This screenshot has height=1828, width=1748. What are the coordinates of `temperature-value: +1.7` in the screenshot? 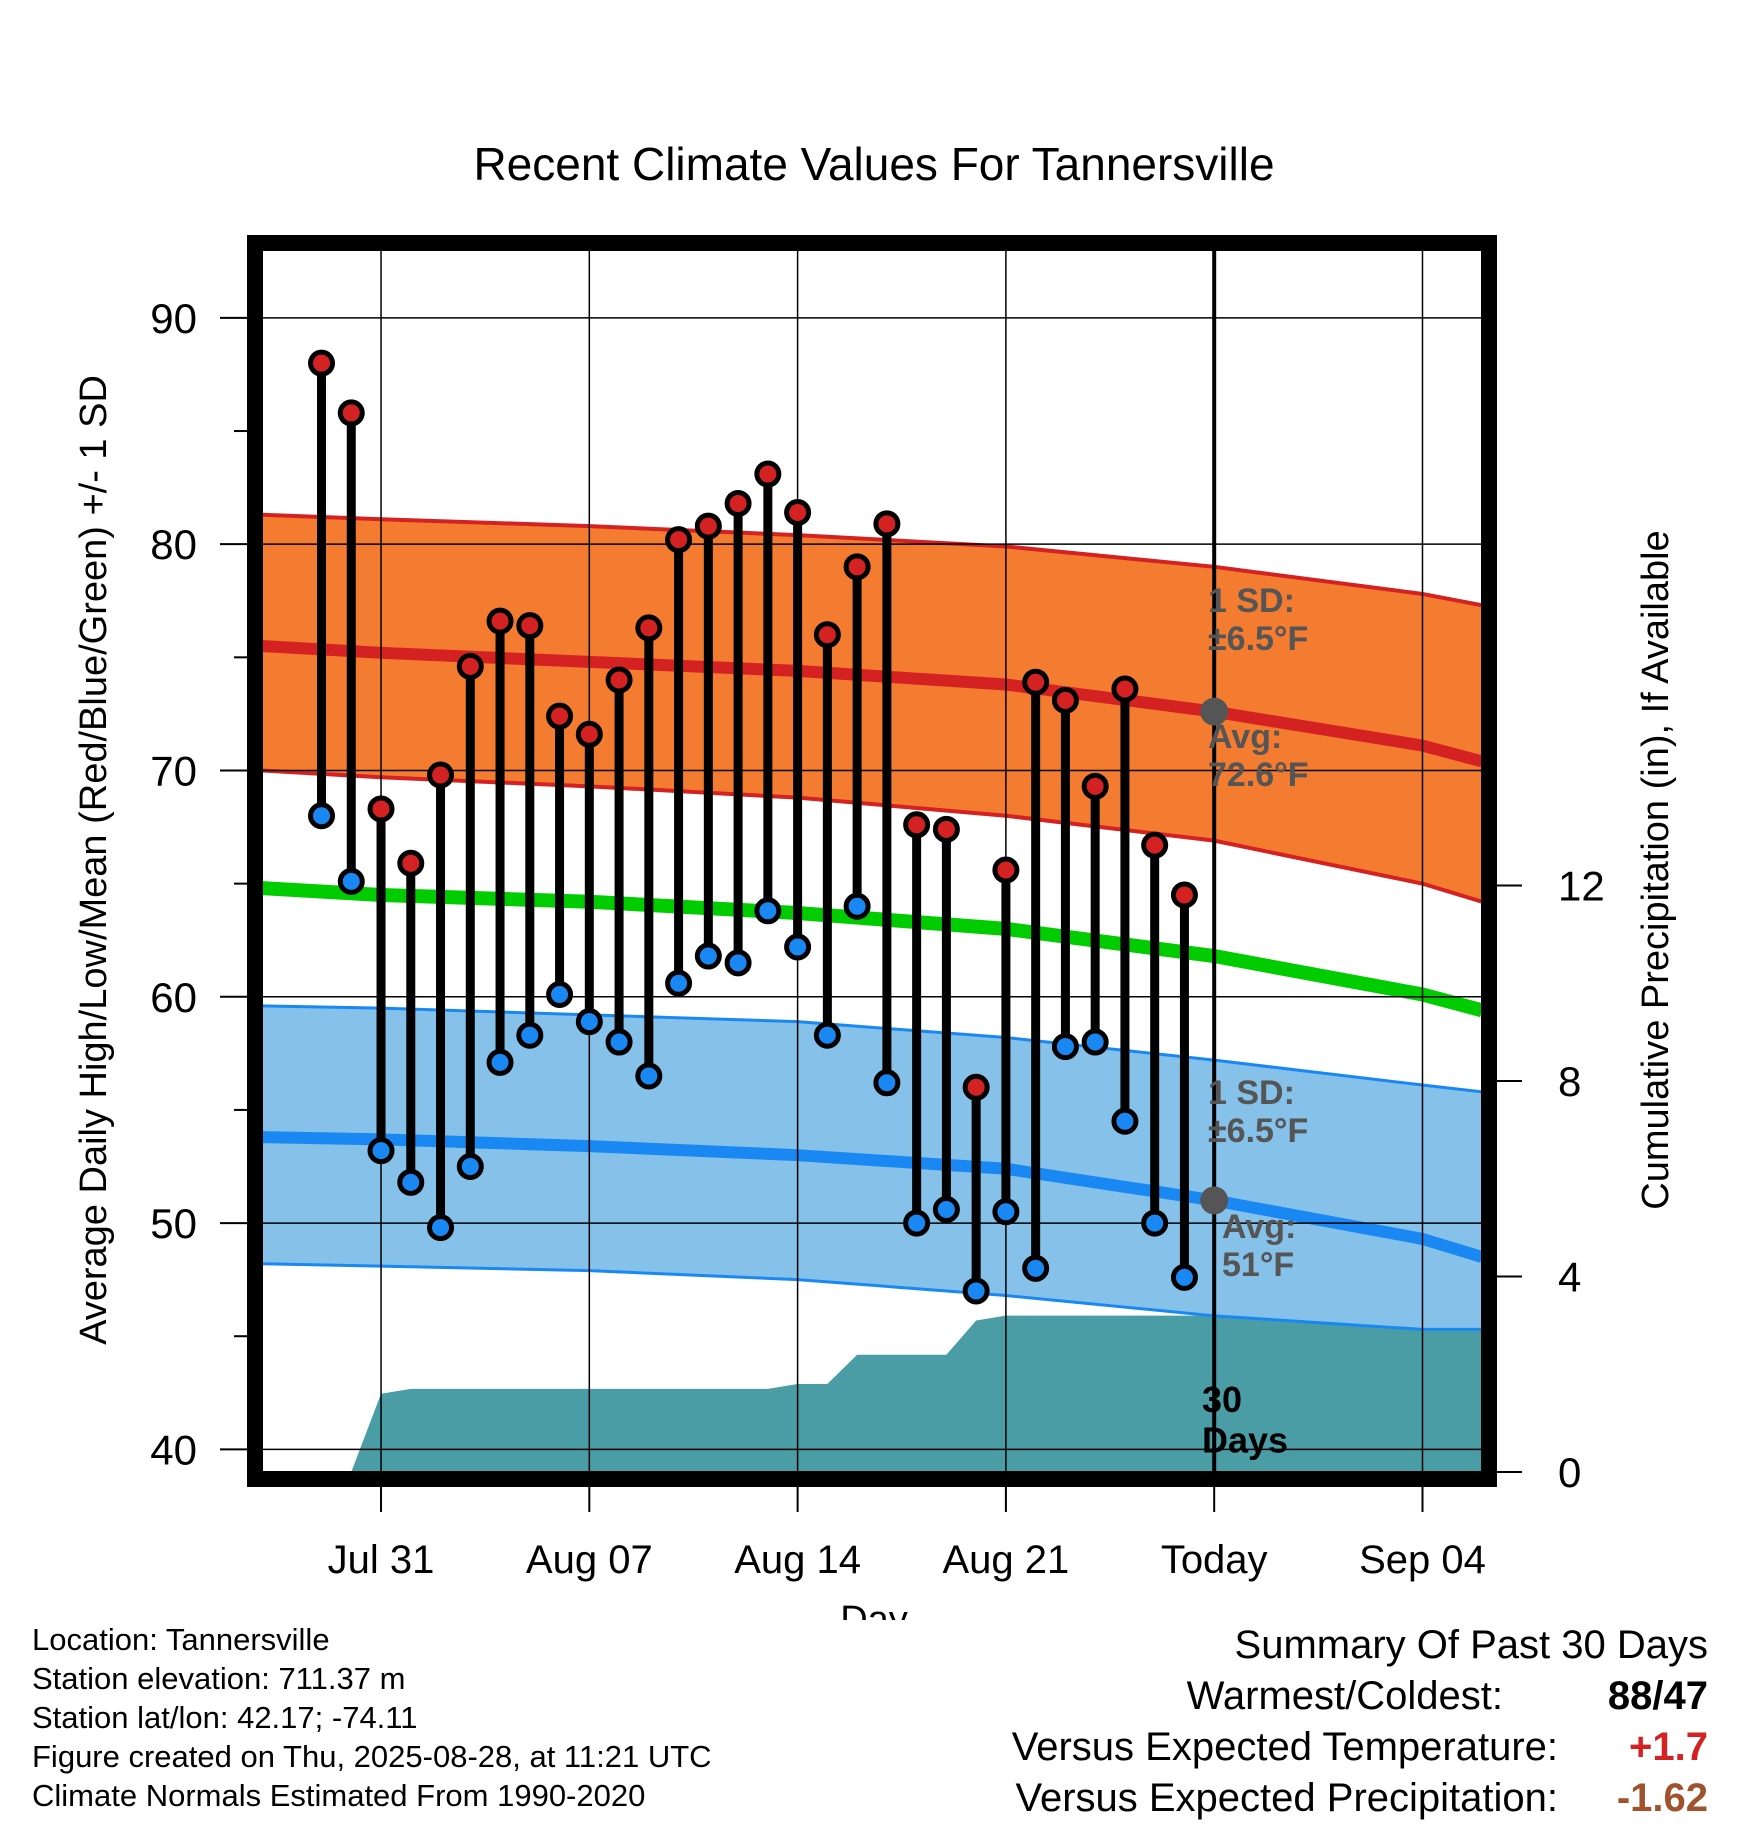 It's located at (1668, 1747).